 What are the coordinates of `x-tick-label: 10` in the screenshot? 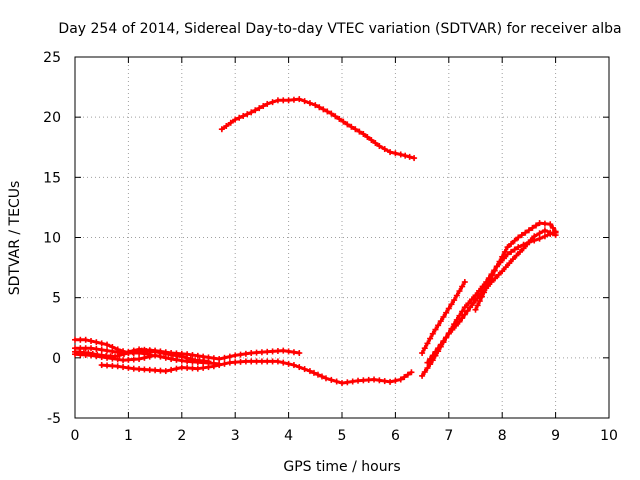 It's located at (609, 436).